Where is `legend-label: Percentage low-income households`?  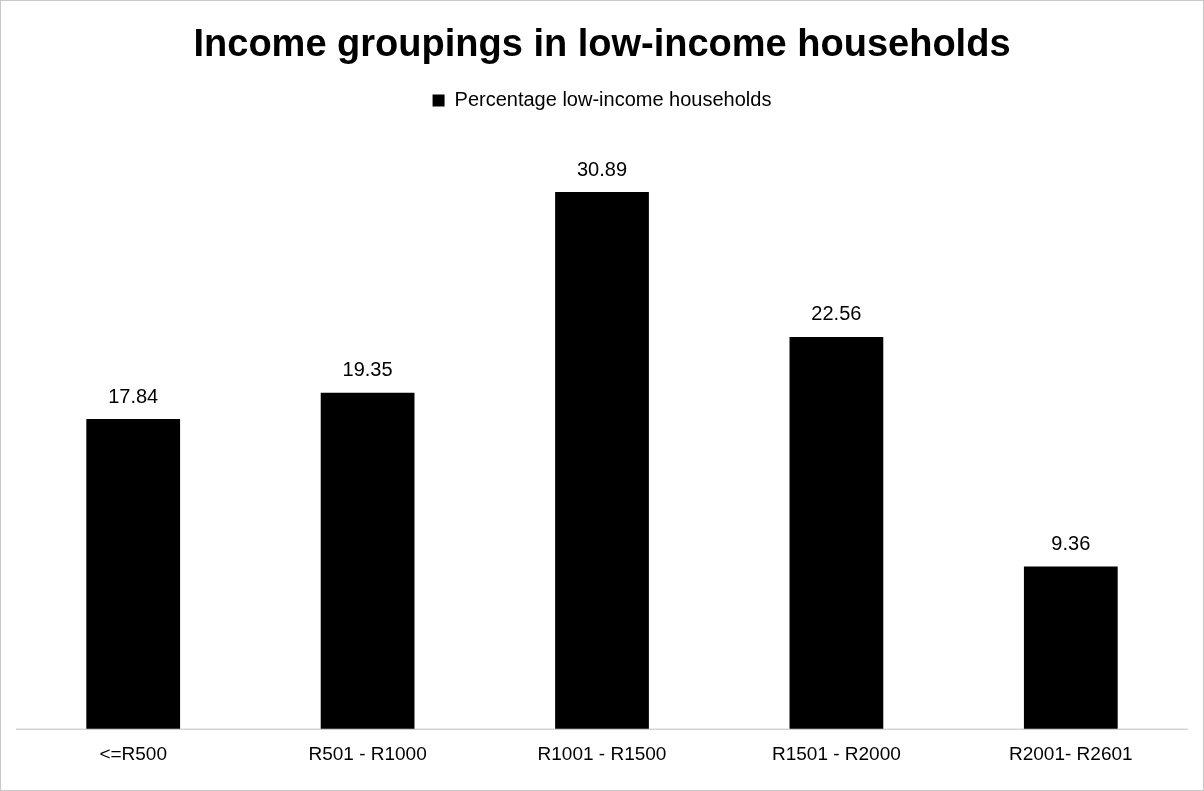 legend-label: Percentage low-income households is located at coordinates (613, 99).